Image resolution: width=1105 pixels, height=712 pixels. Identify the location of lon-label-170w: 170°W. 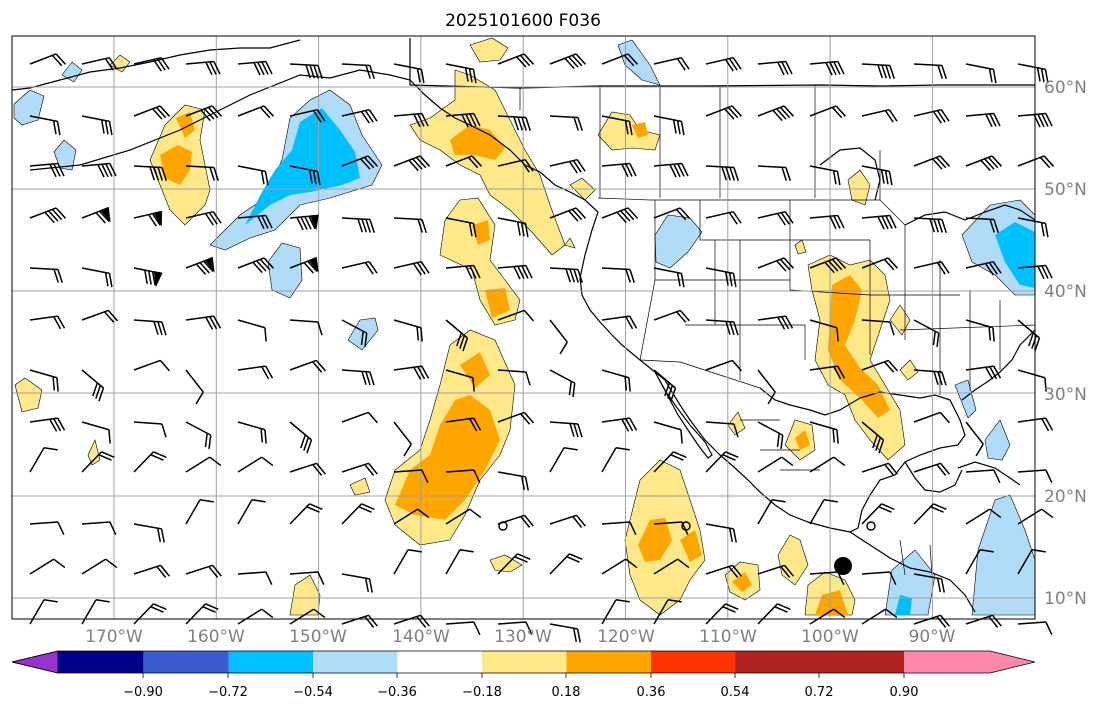
(114, 637).